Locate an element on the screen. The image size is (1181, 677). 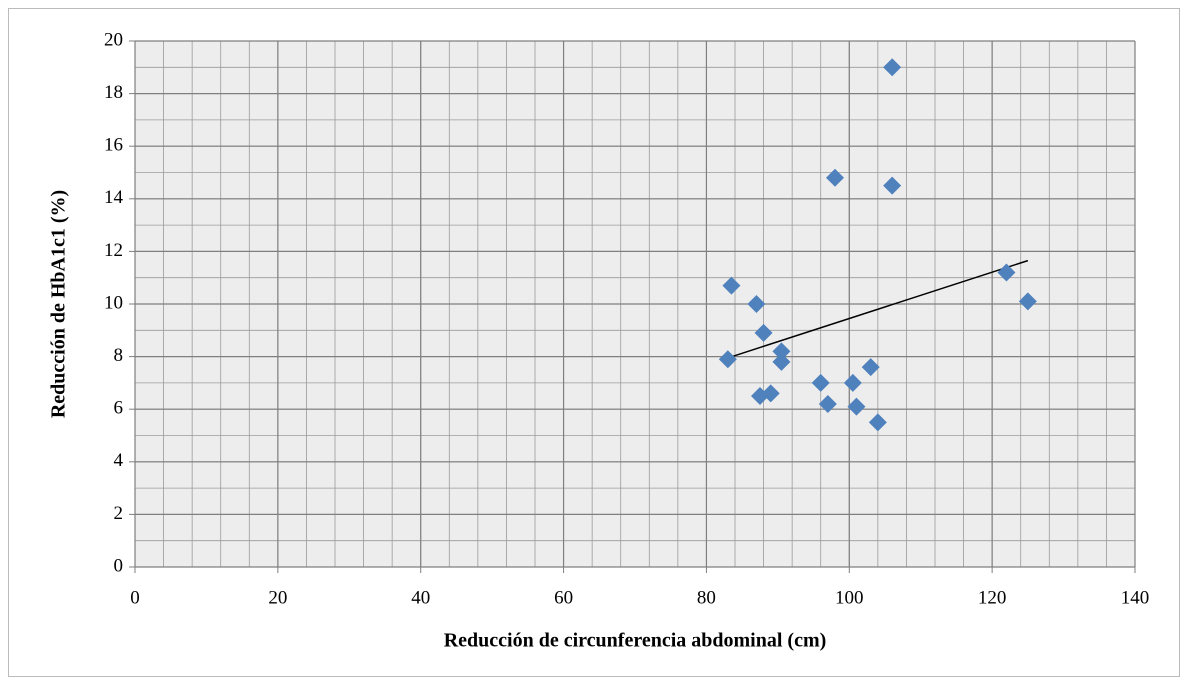
y-tick-label: 2 is located at coordinates (119, 513).